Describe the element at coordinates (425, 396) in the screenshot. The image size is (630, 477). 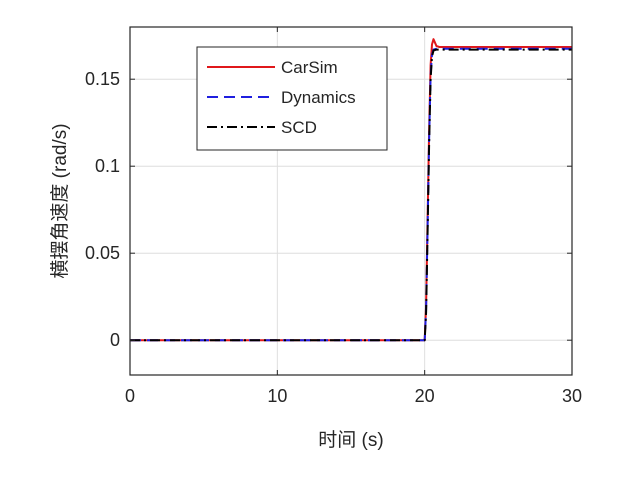
I see `x-tick-label: 20` at that location.